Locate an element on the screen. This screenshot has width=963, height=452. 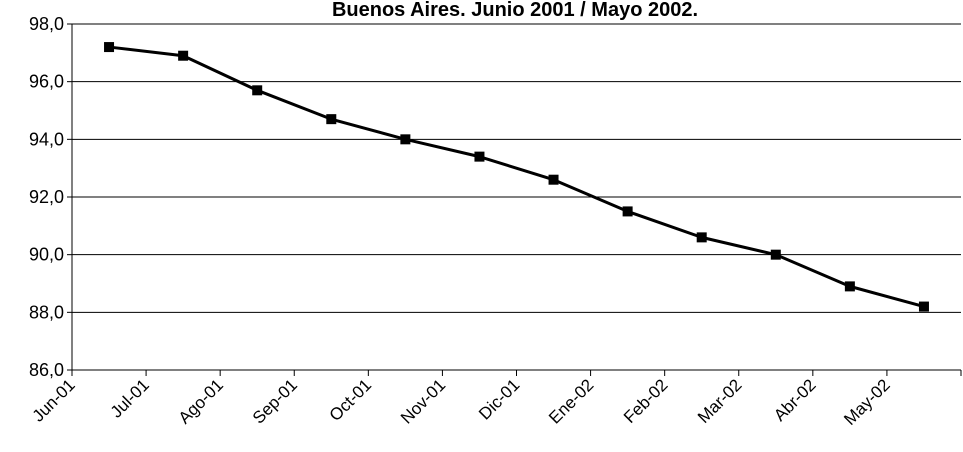
y-tick-label: 86,0 is located at coordinates (46, 370).